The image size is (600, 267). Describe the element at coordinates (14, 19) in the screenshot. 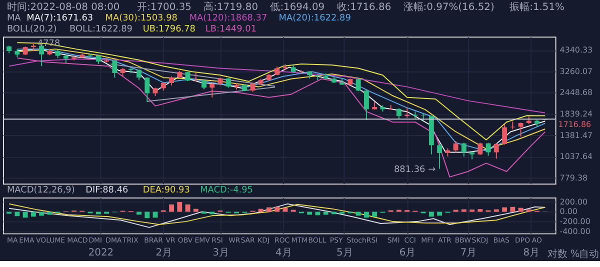

I see `text: MA` at that location.